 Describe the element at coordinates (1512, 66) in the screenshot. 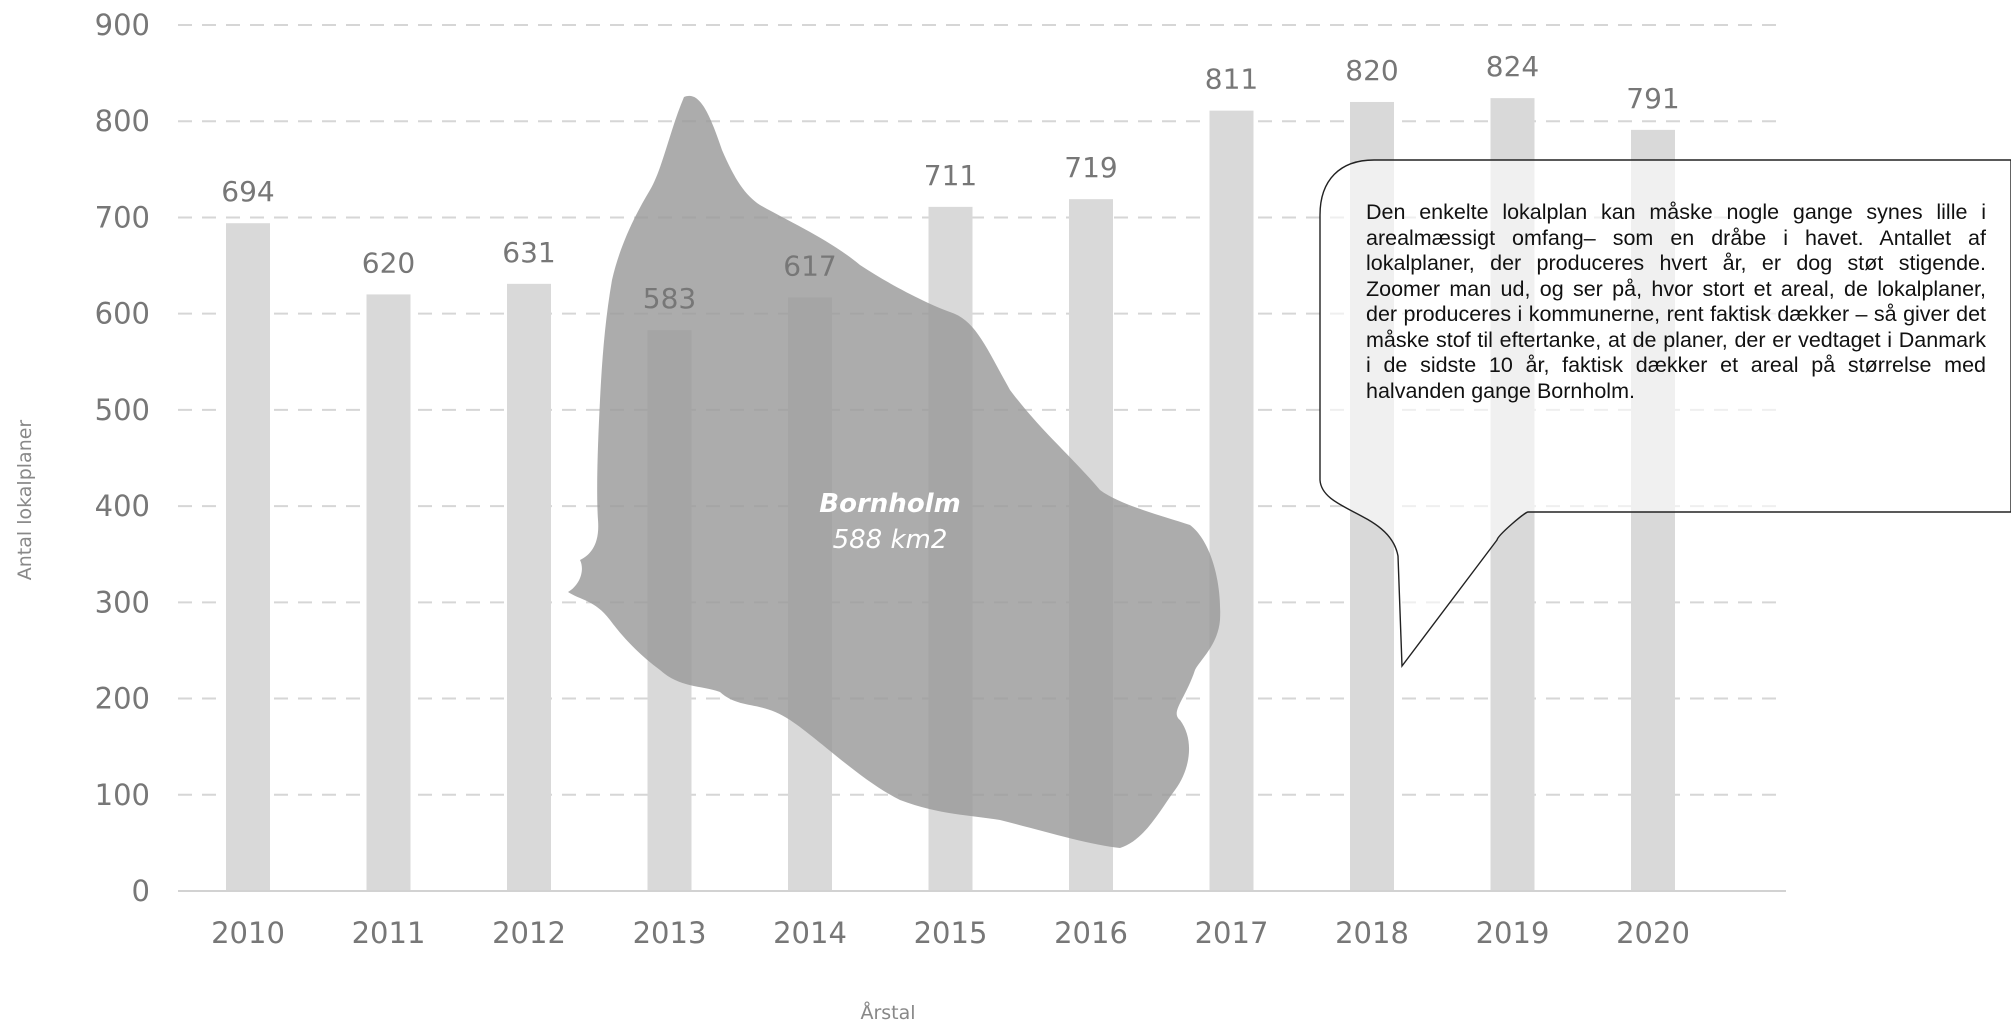

I see `value-label-2019: 824` at that location.